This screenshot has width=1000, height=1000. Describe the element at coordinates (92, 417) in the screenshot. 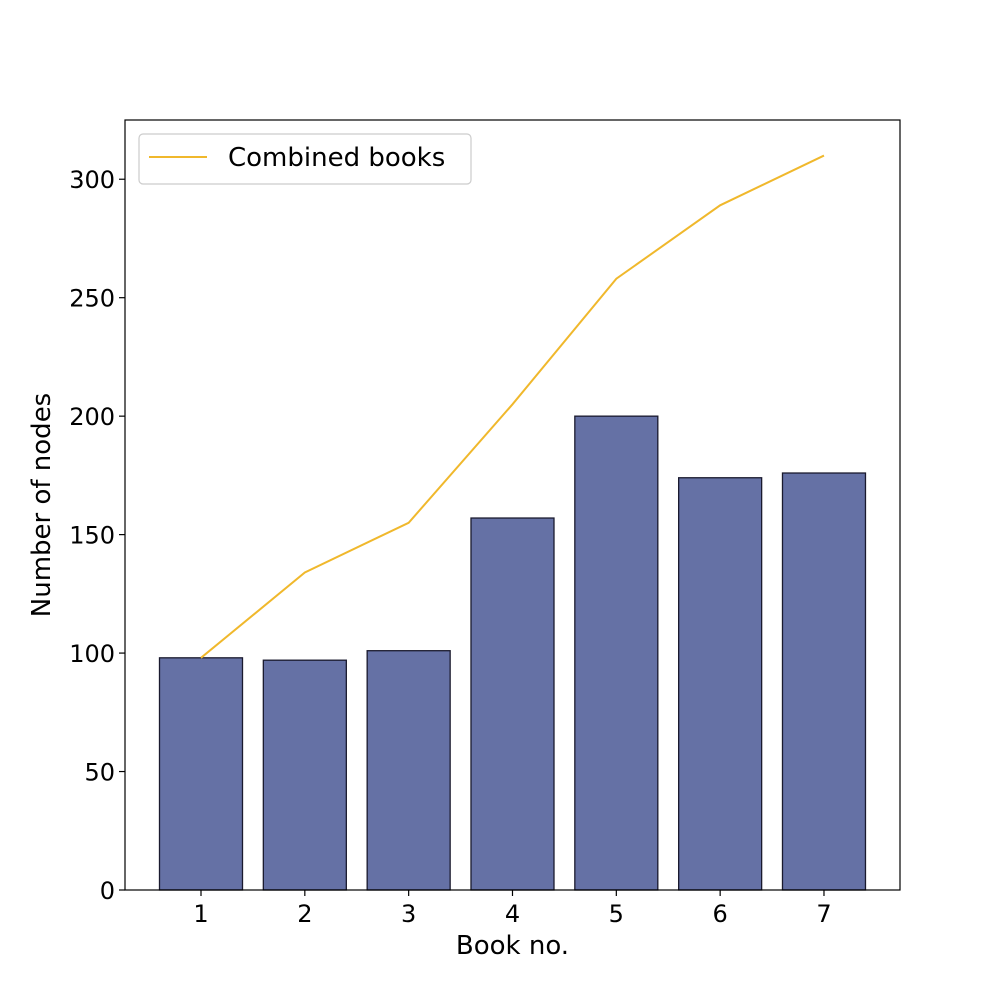

I see `y-tick-label: 200` at that location.